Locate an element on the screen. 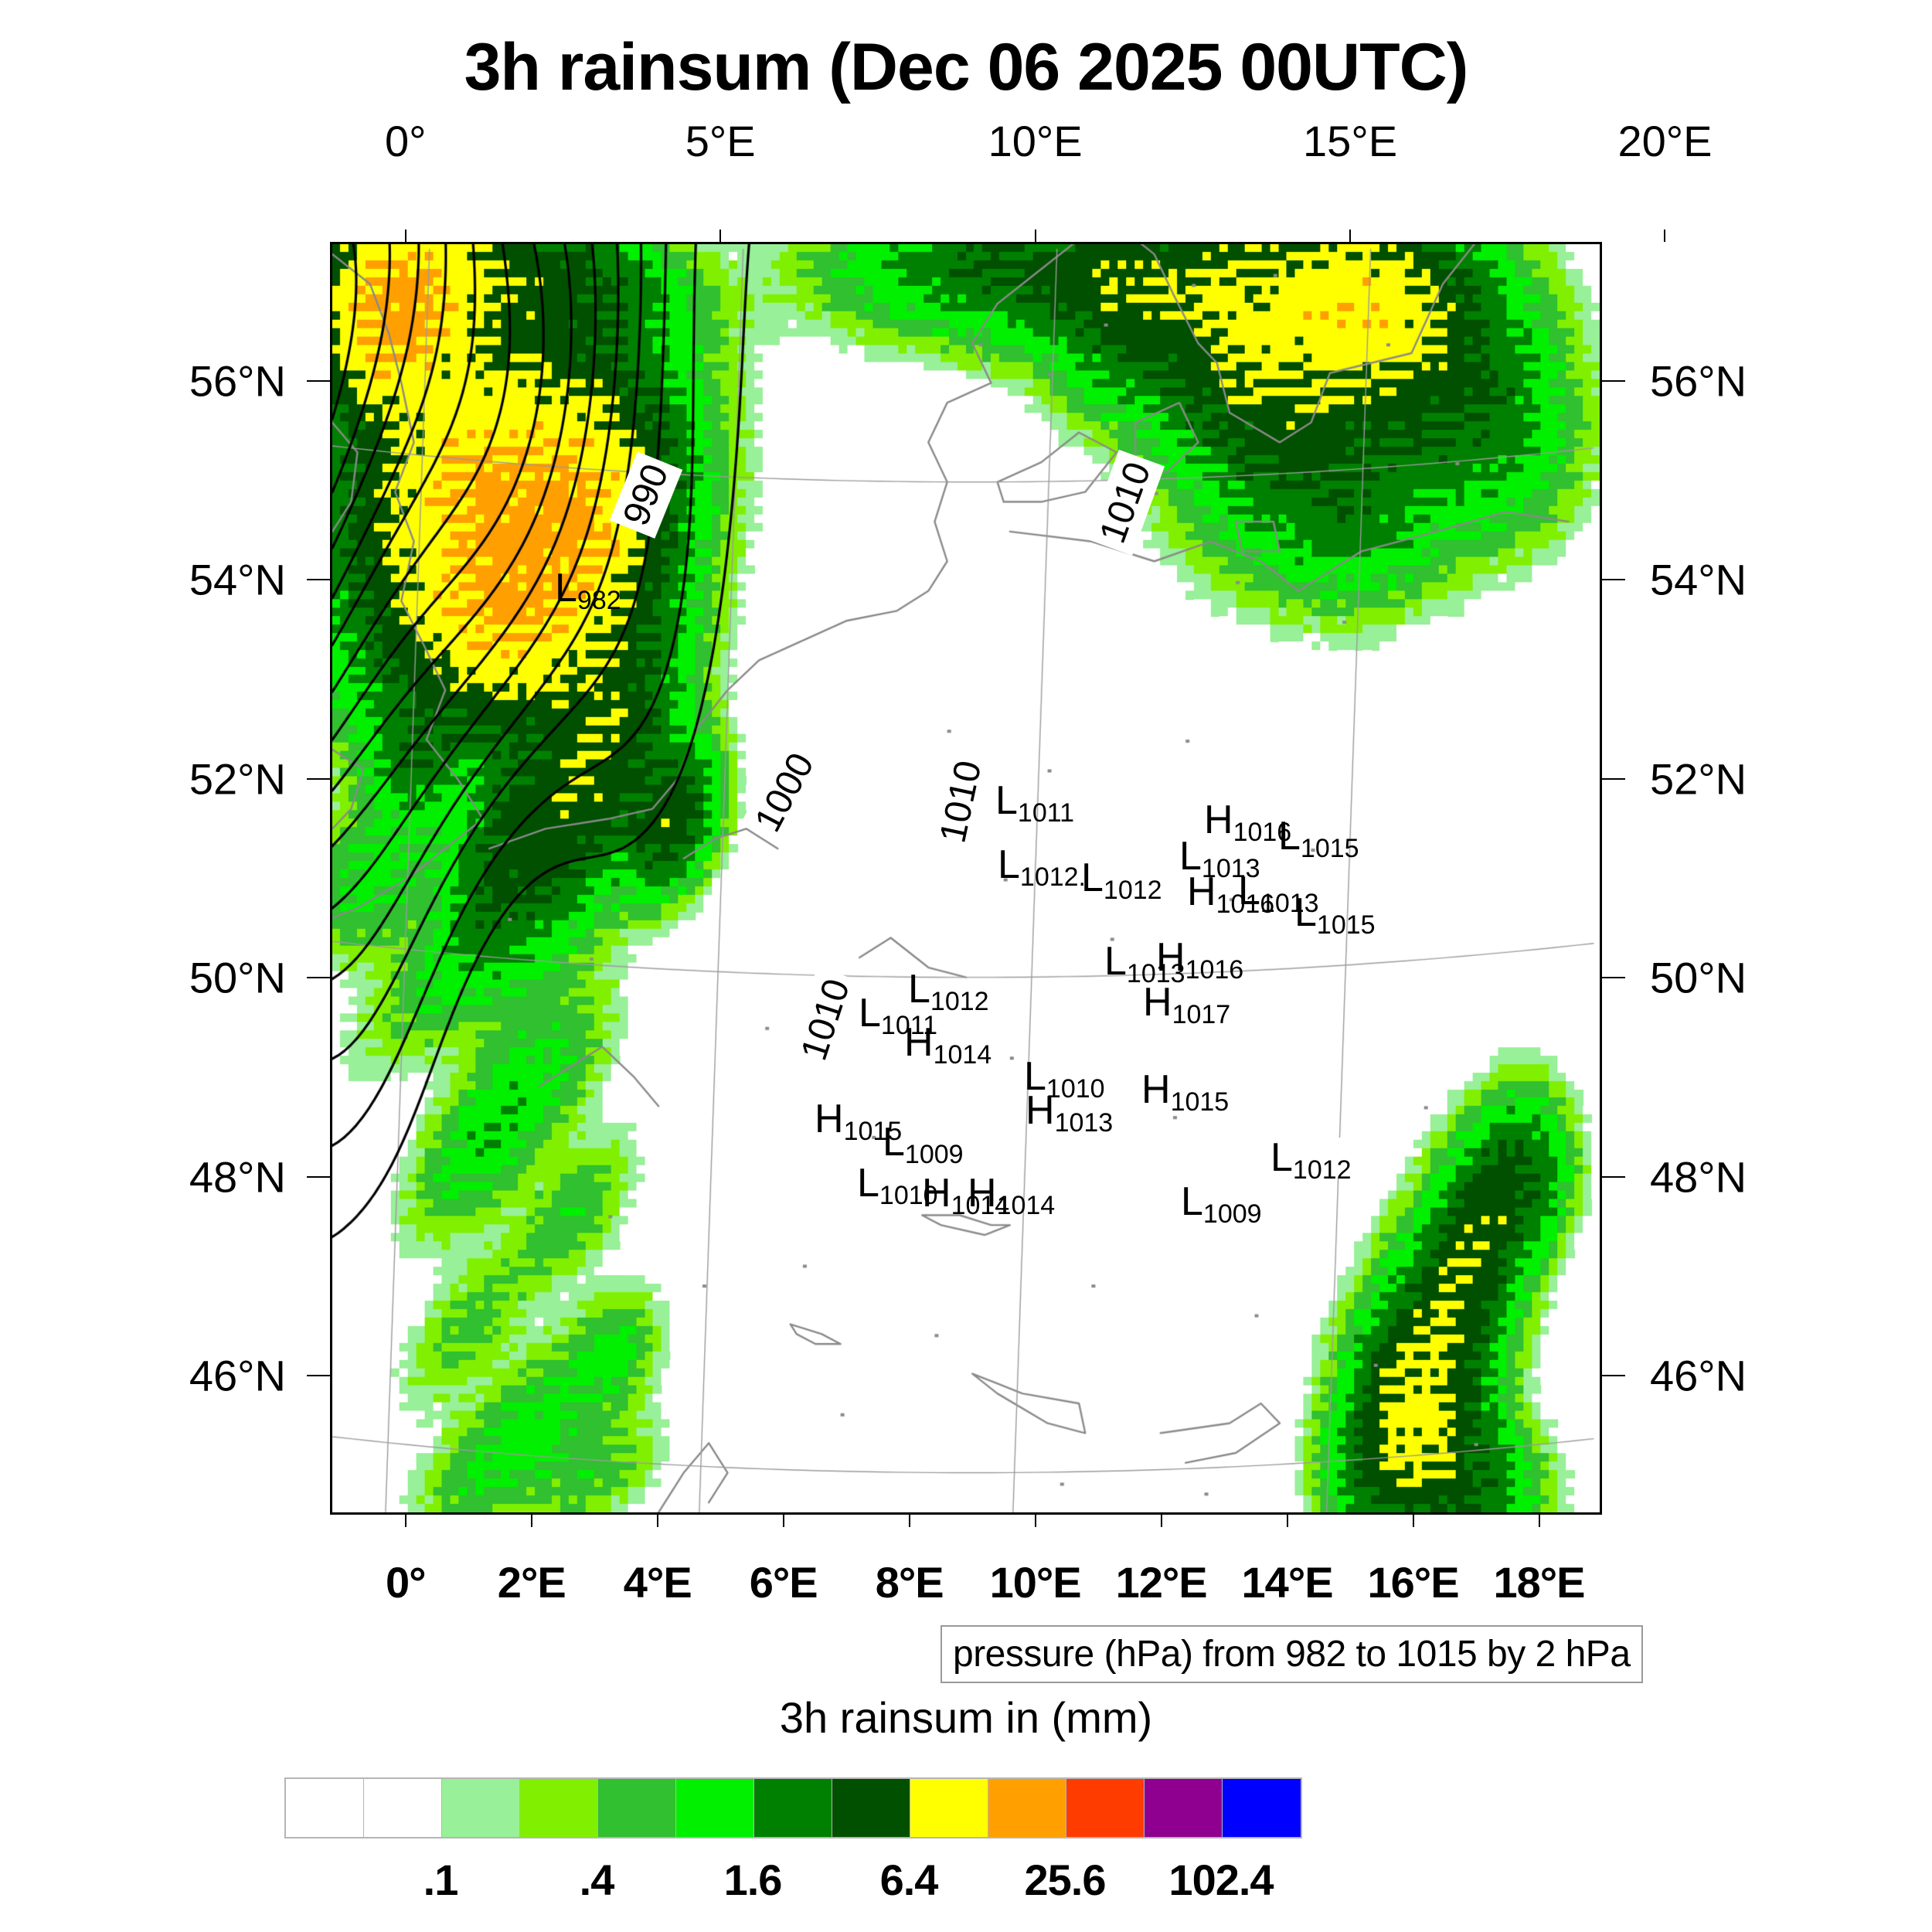  pressure-center-value: 1016 is located at coordinates (1262, 833).